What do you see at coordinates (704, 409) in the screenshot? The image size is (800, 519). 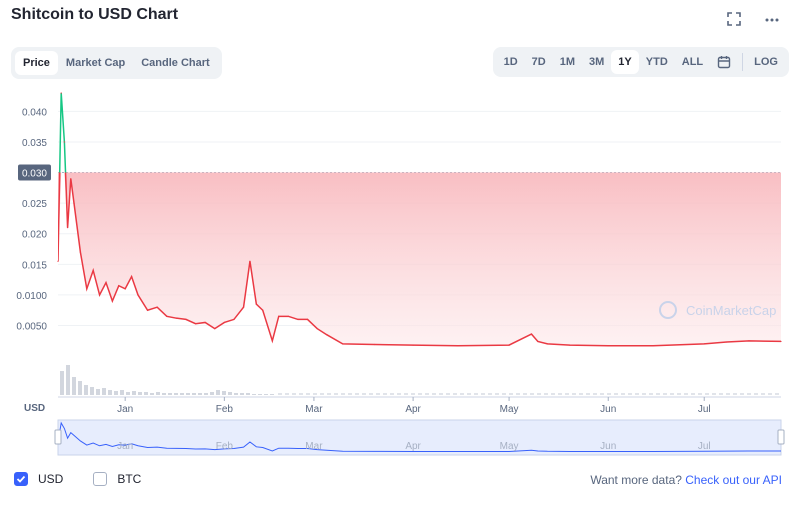 I see `x-tick-label: Jul` at bounding box center [704, 409].